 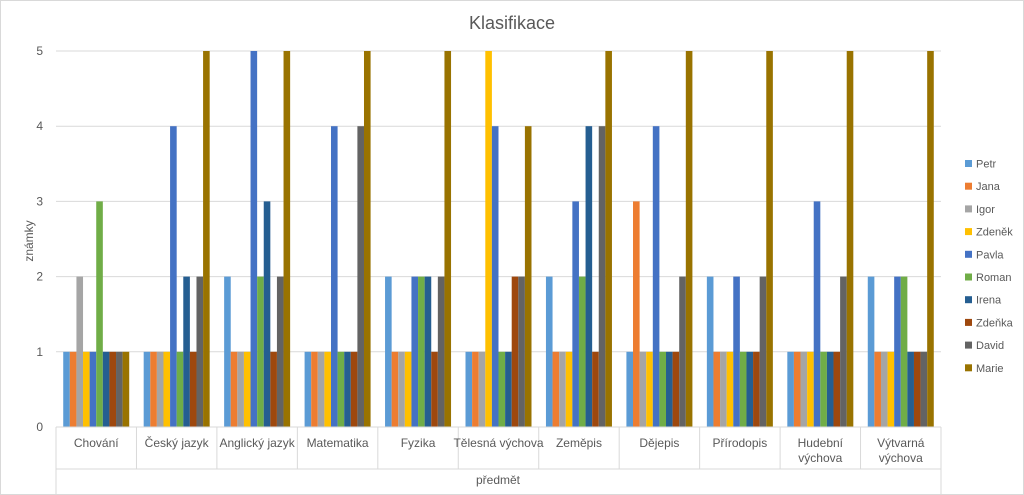 I want to click on legend-label: David, so click(x=990, y=346).